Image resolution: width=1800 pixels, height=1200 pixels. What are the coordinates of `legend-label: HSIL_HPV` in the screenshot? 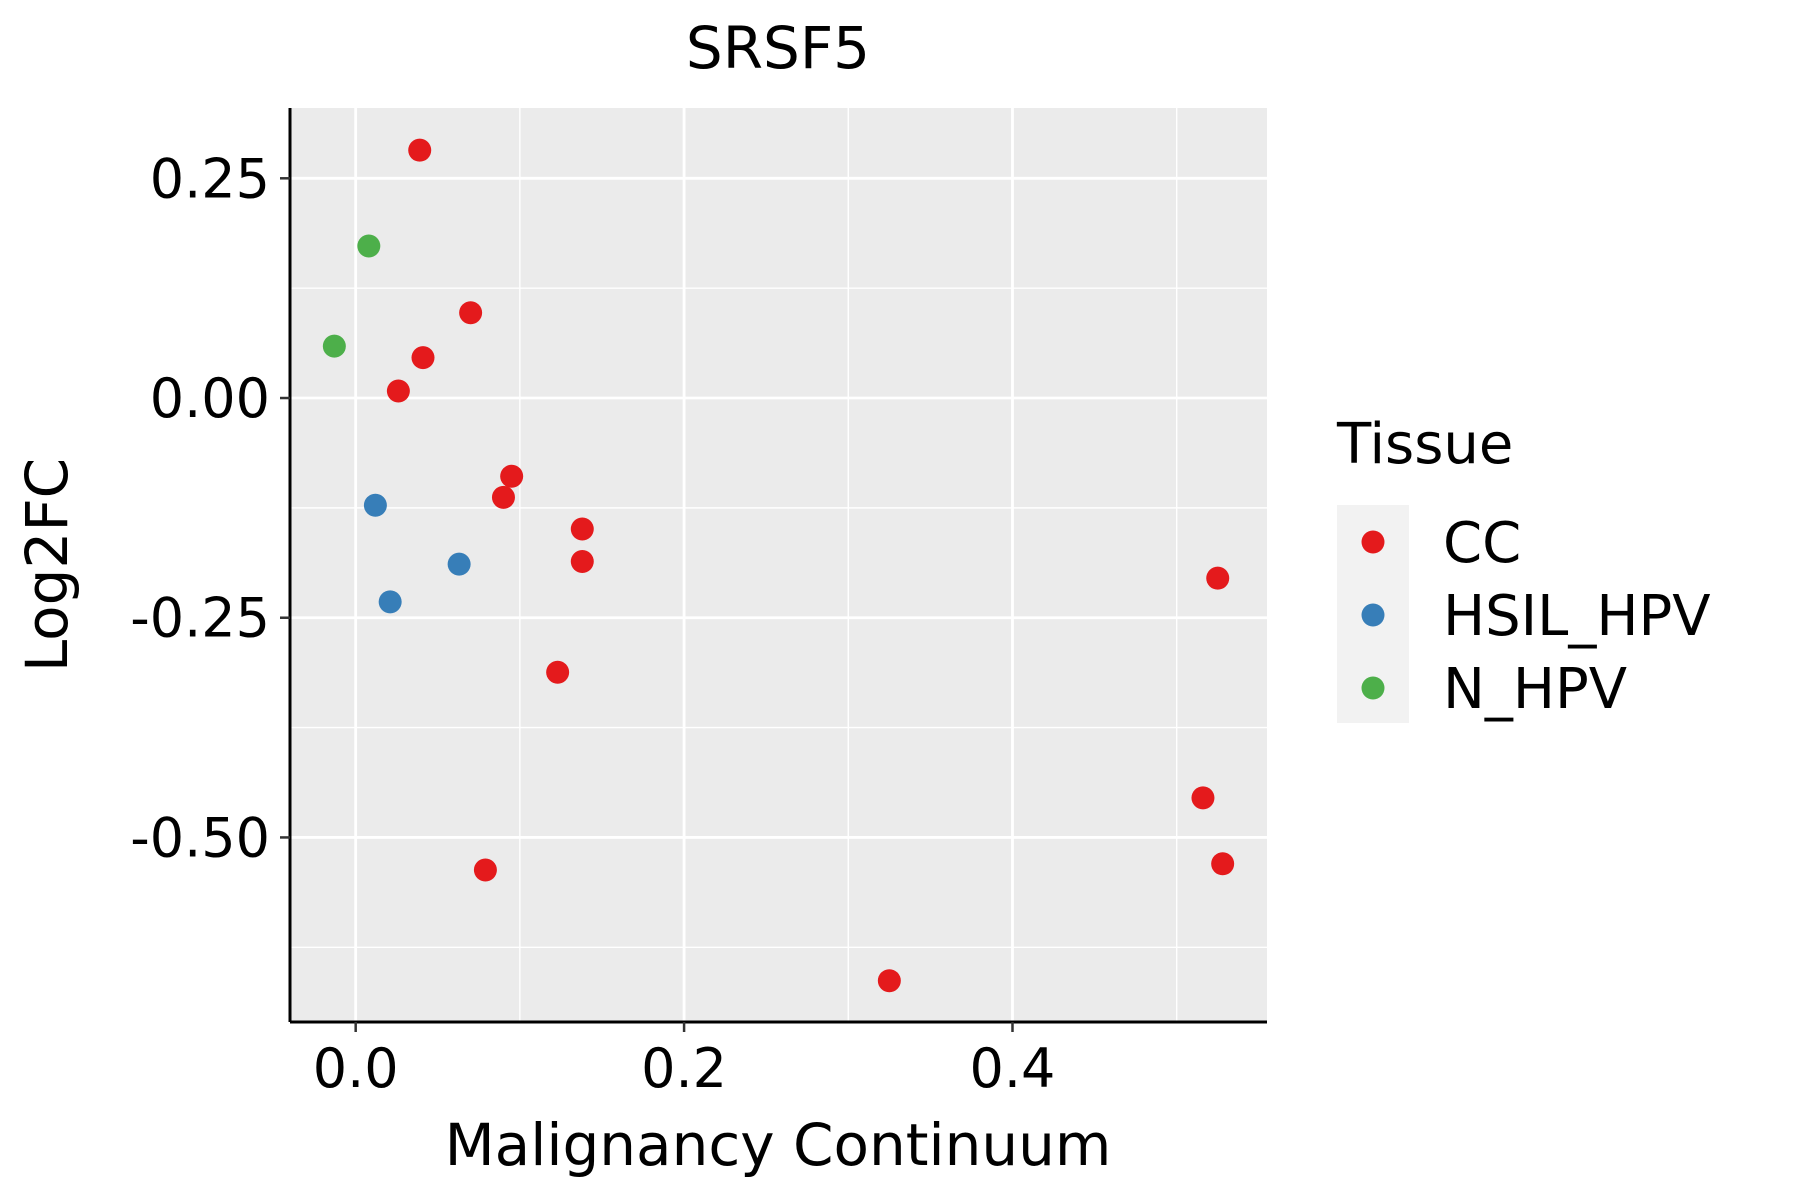 It's located at (1577, 616).